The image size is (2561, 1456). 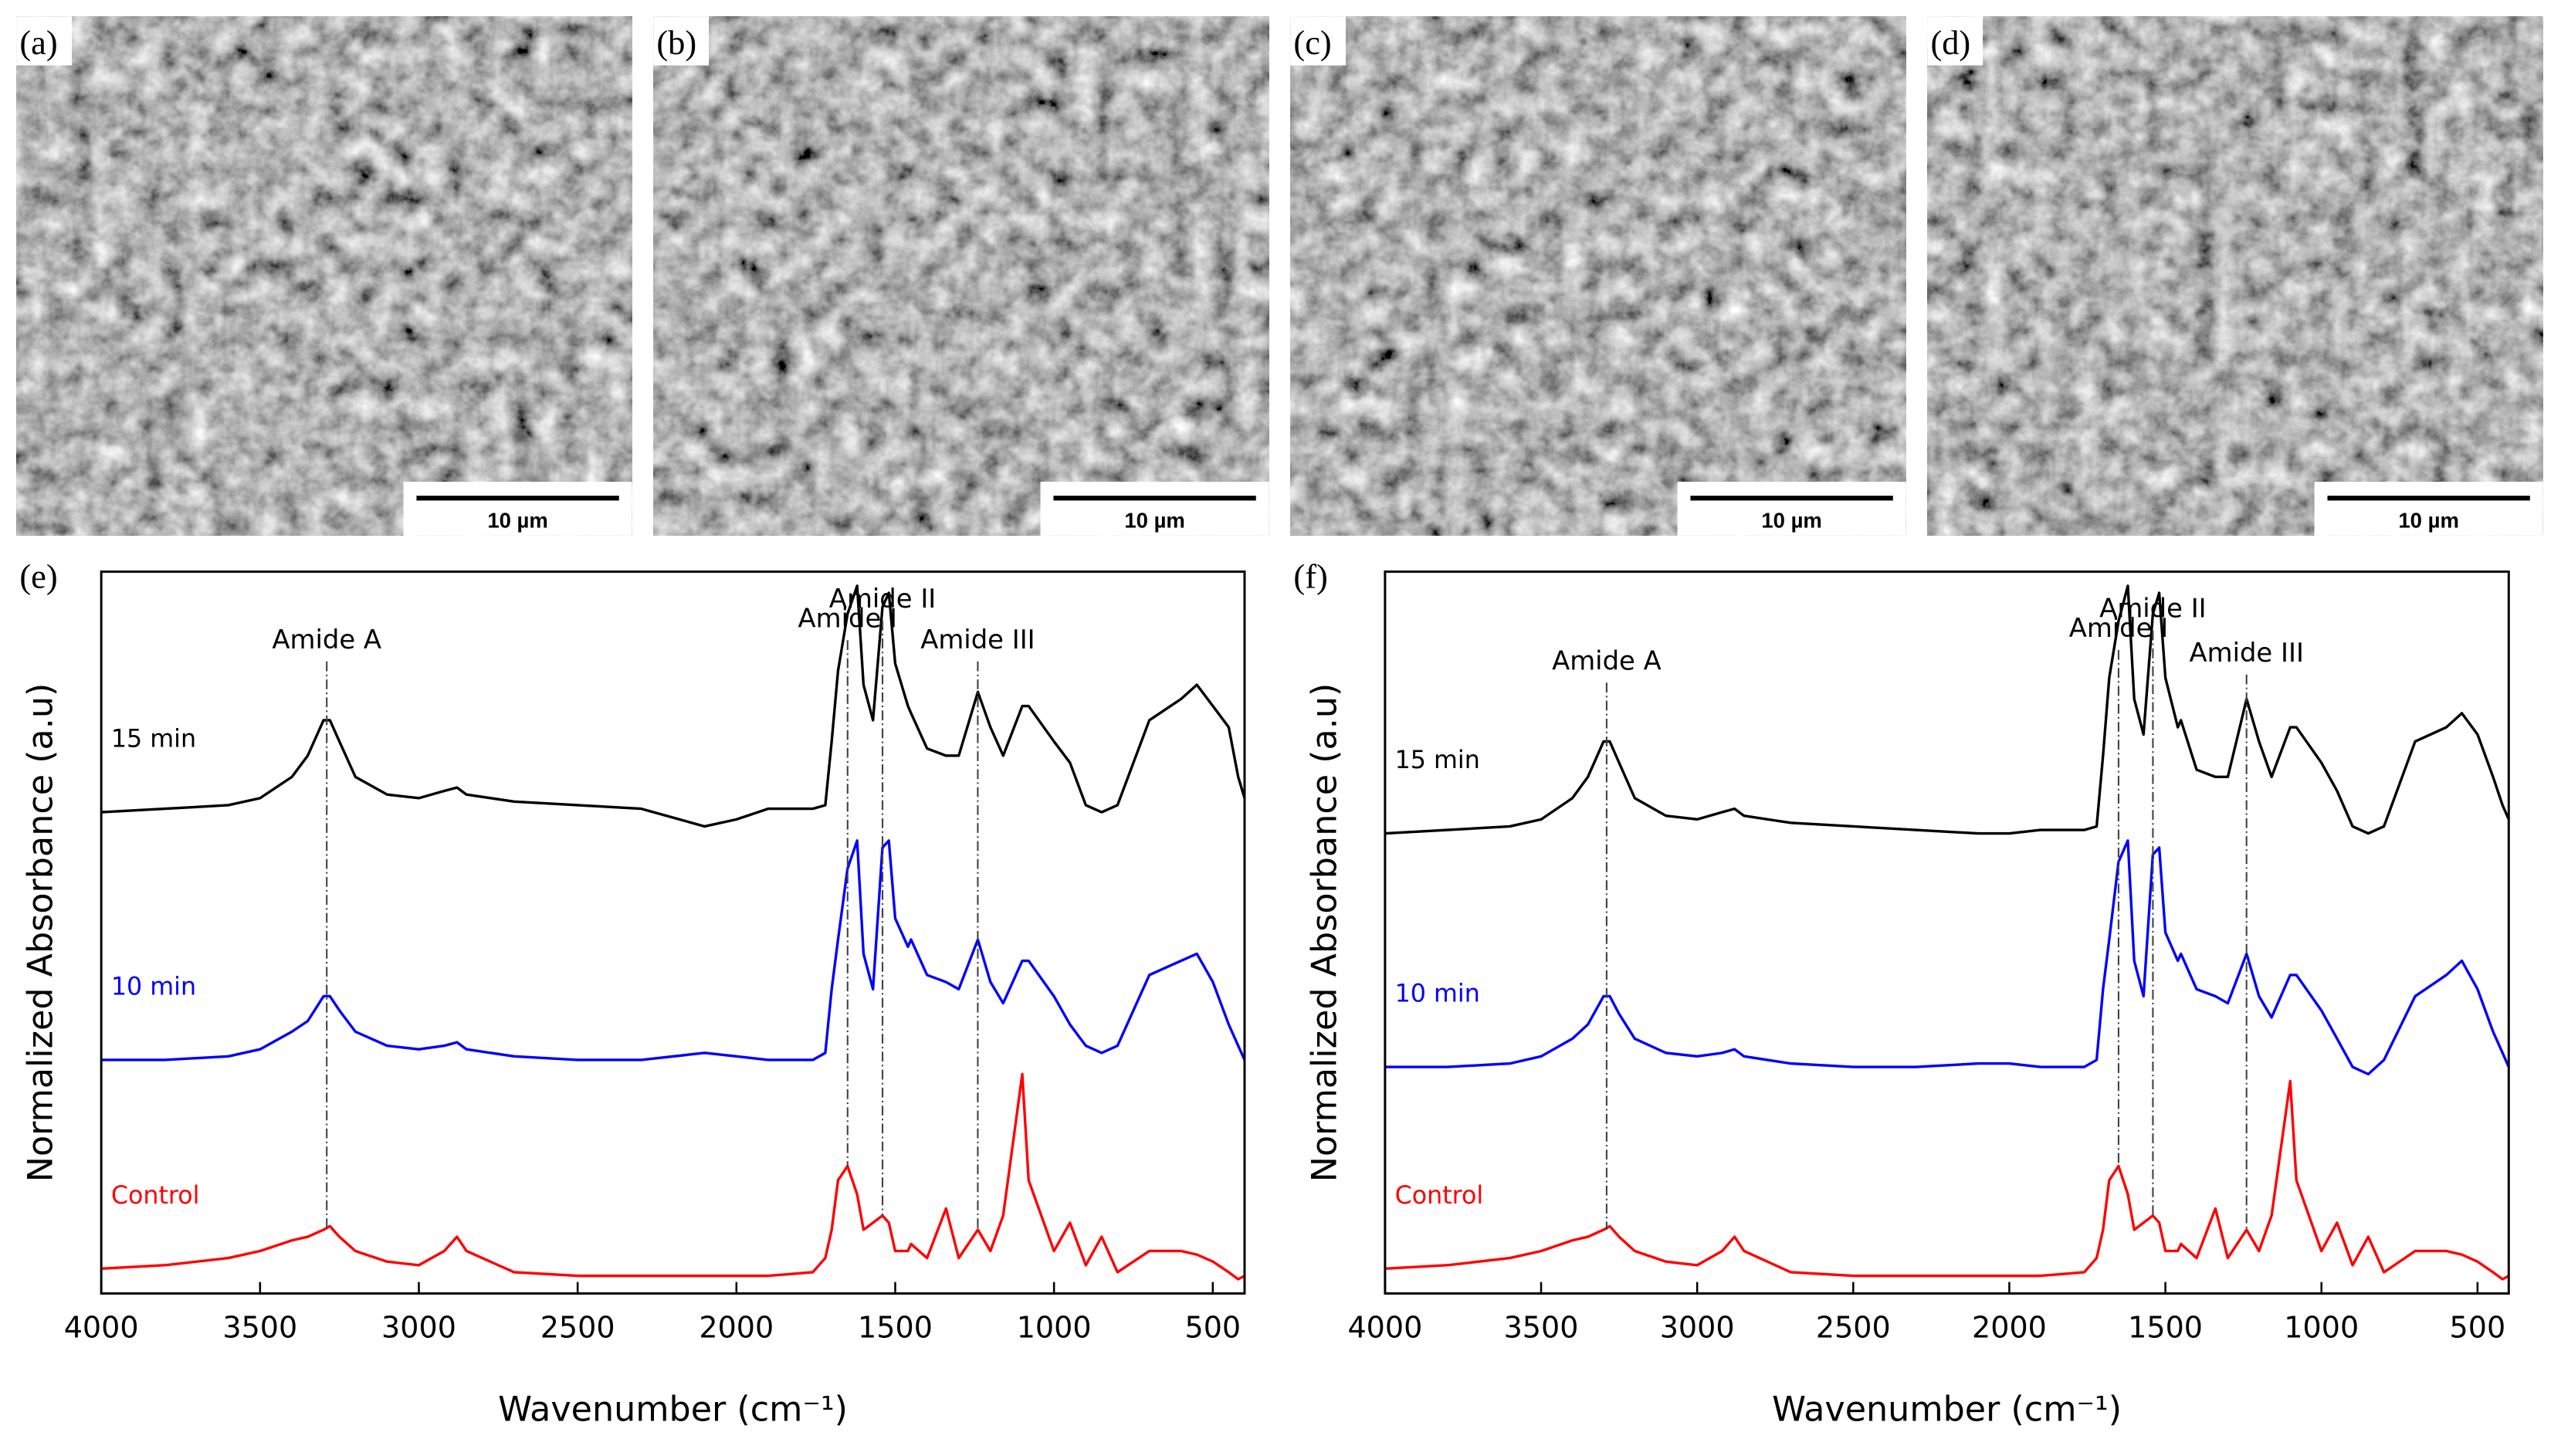 I want to click on panel-label: (e), so click(x=38, y=576).